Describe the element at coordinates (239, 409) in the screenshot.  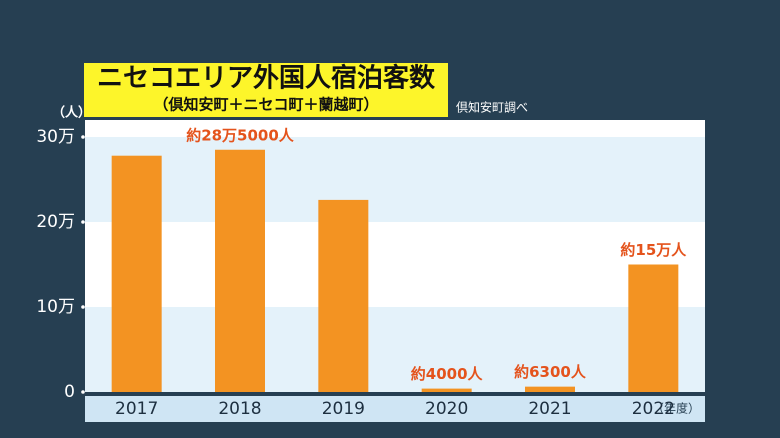
I see `x-tick-label: 2018` at that location.